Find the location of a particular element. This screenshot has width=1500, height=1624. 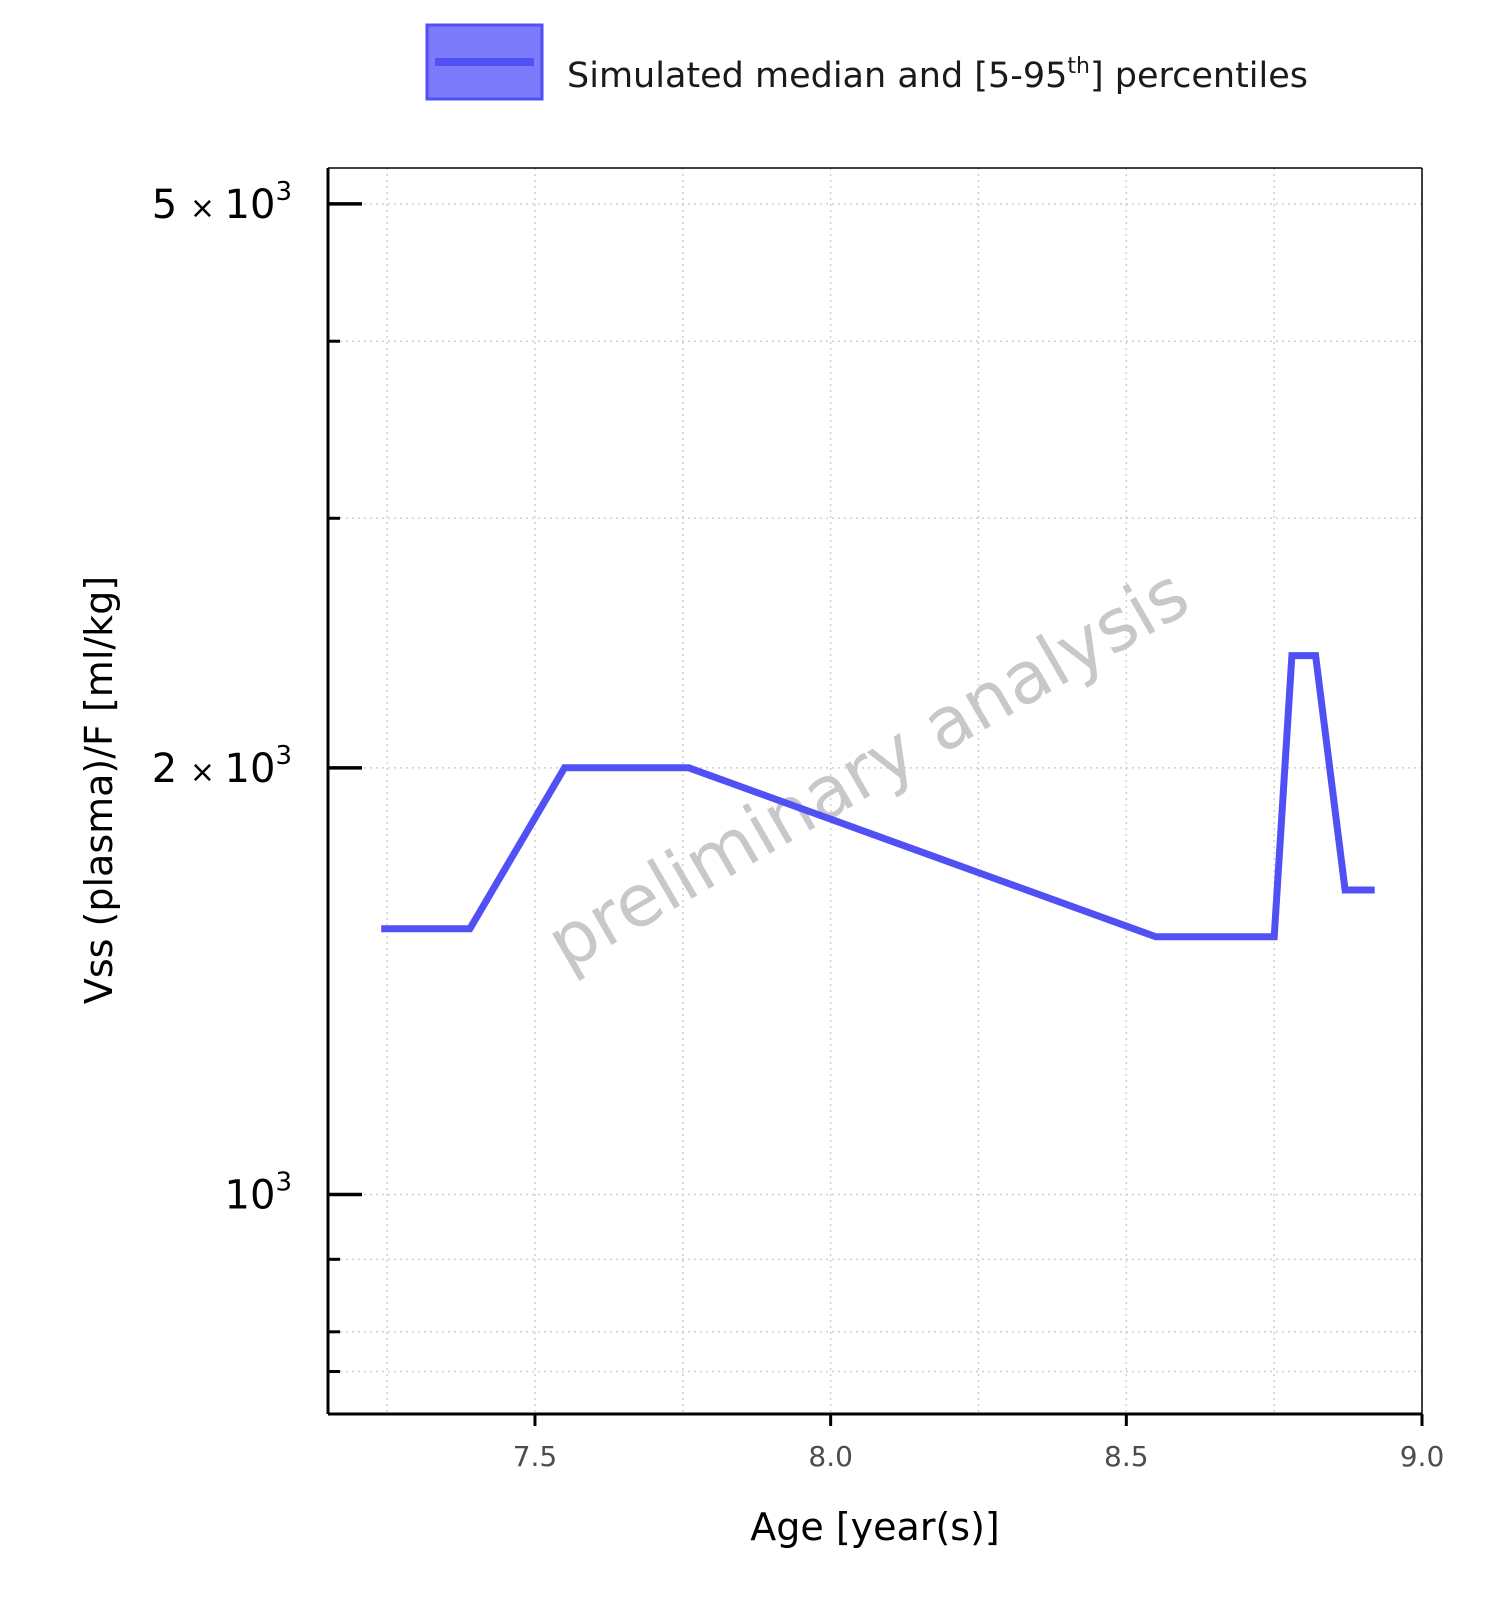

x-tick-label: 8.5 is located at coordinates (1126, 1456).